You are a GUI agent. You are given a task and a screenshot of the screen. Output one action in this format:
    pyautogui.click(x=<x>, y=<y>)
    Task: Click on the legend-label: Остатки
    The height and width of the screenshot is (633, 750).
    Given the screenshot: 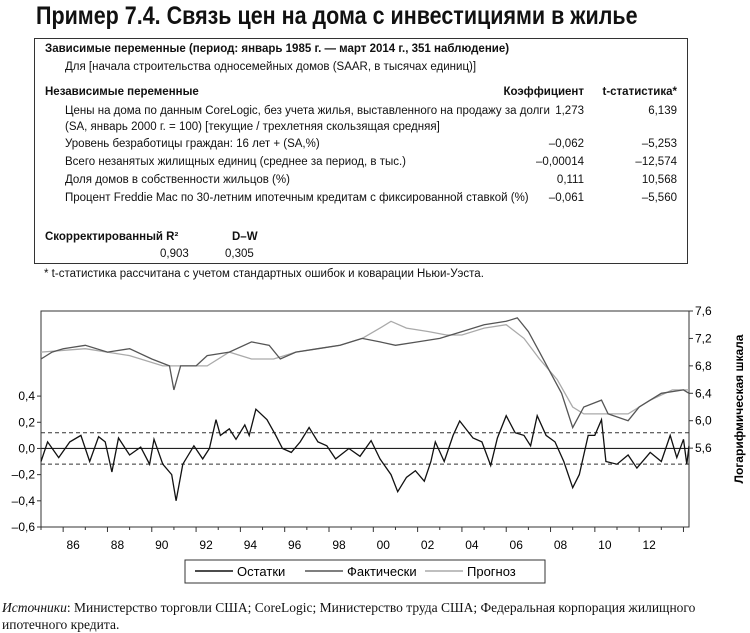 What is the action you would take?
    pyautogui.click(x=261, y=571)
    